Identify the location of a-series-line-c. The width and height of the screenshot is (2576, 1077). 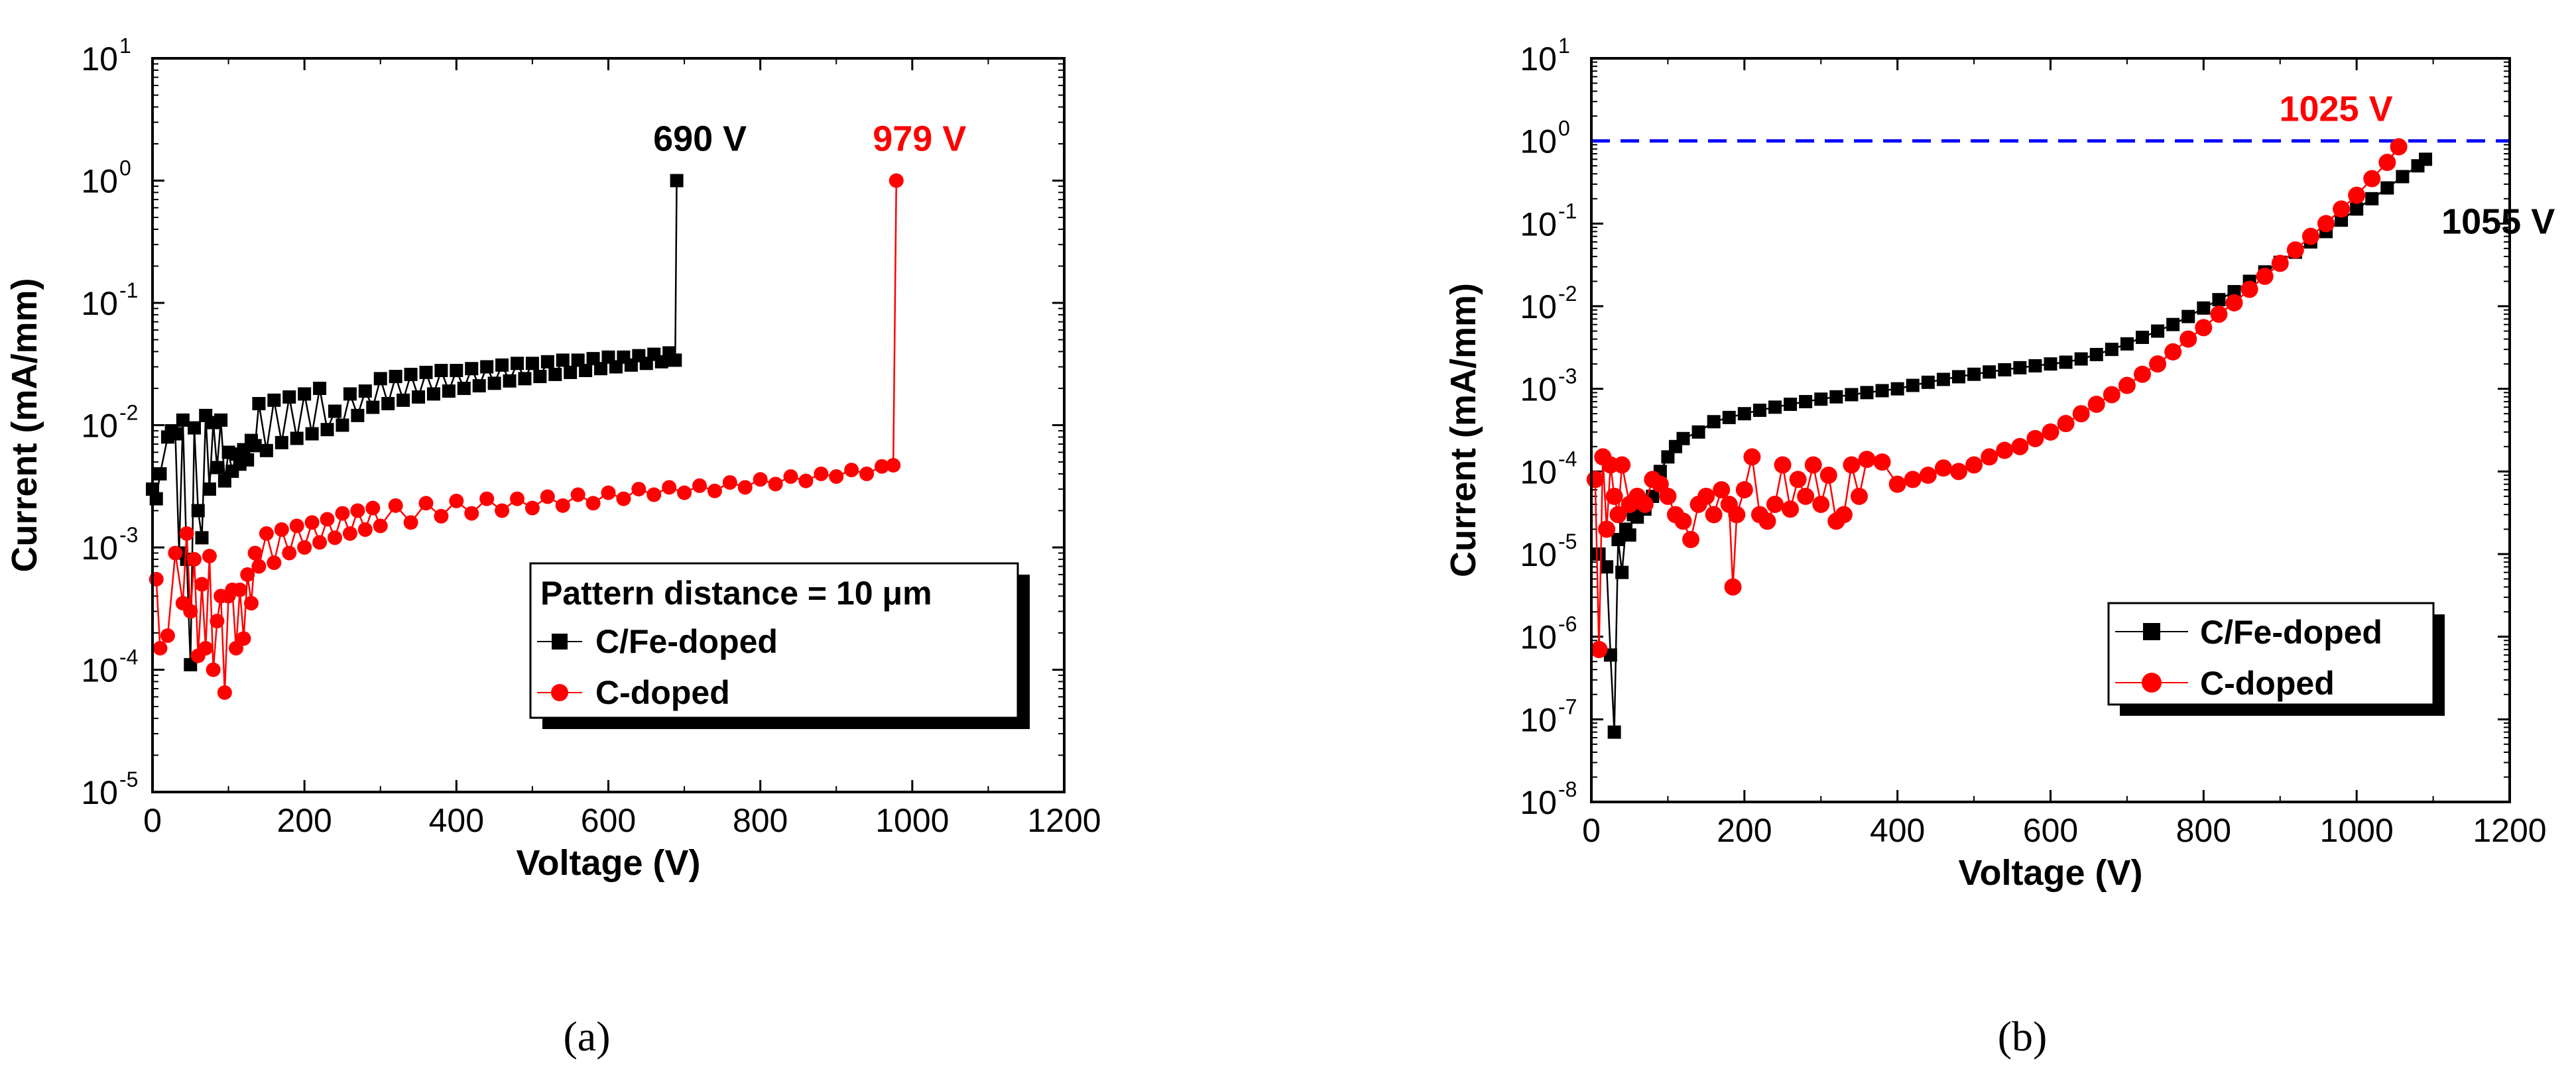
(526, 436).